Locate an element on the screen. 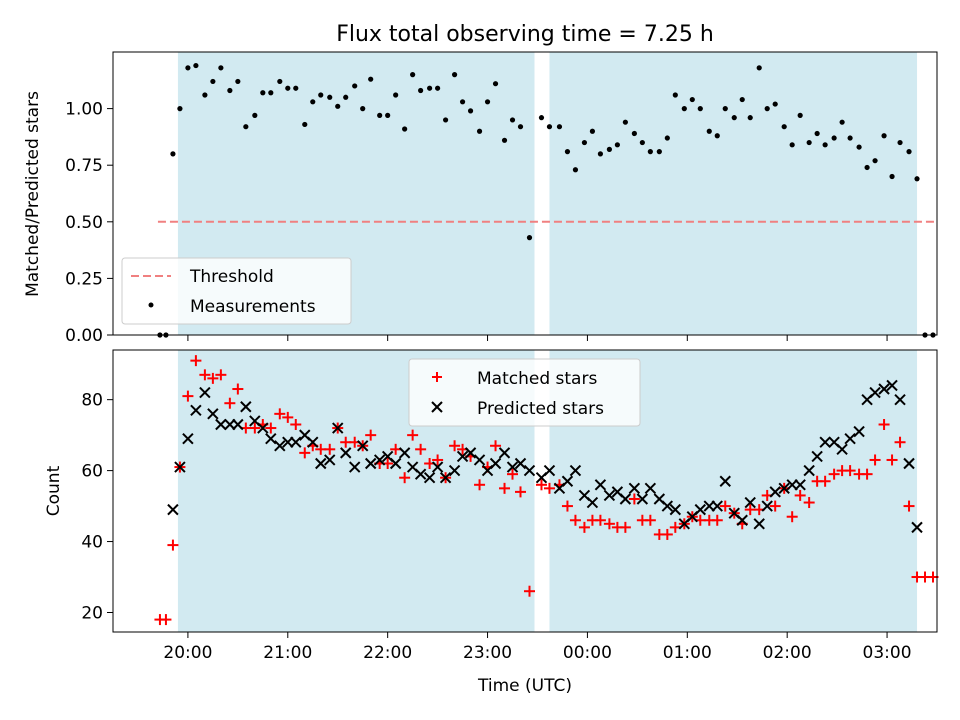 The image size is (960, 720). y-tick-label: 80 is located at coordinates (92, 401).